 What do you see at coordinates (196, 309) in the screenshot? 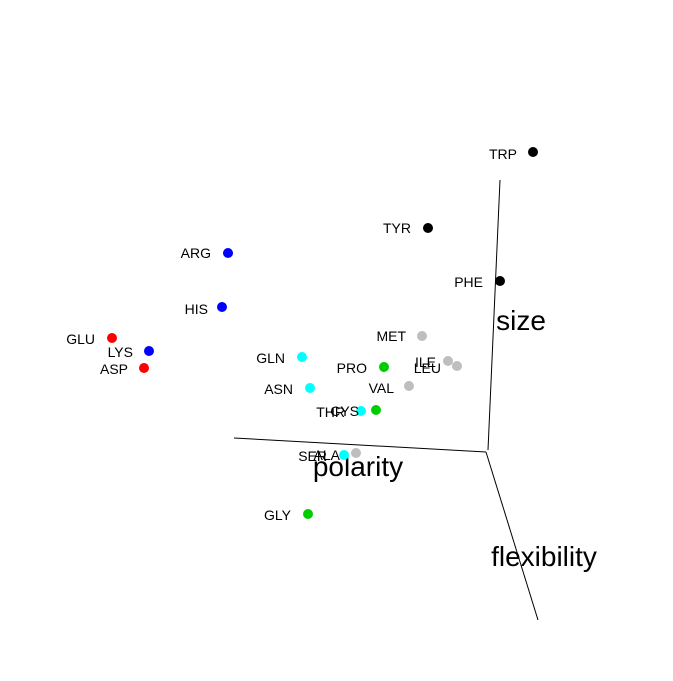
I see `point-label-his: HIS` at bounding box center [196, 309].